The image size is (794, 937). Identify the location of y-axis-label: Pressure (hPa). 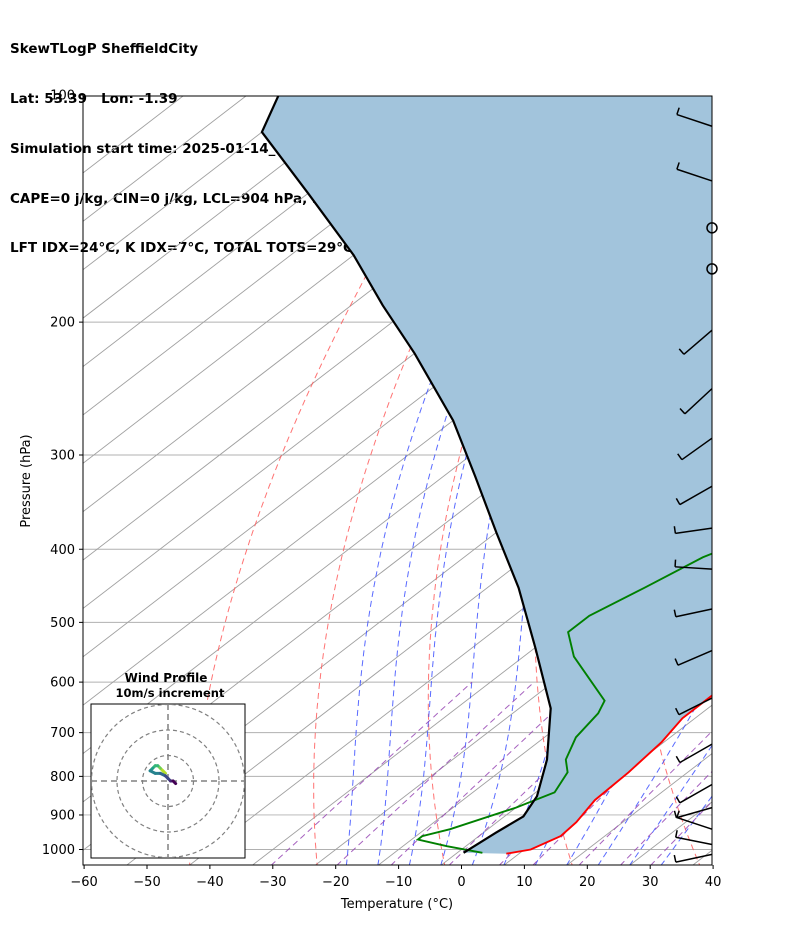
(26, 480).